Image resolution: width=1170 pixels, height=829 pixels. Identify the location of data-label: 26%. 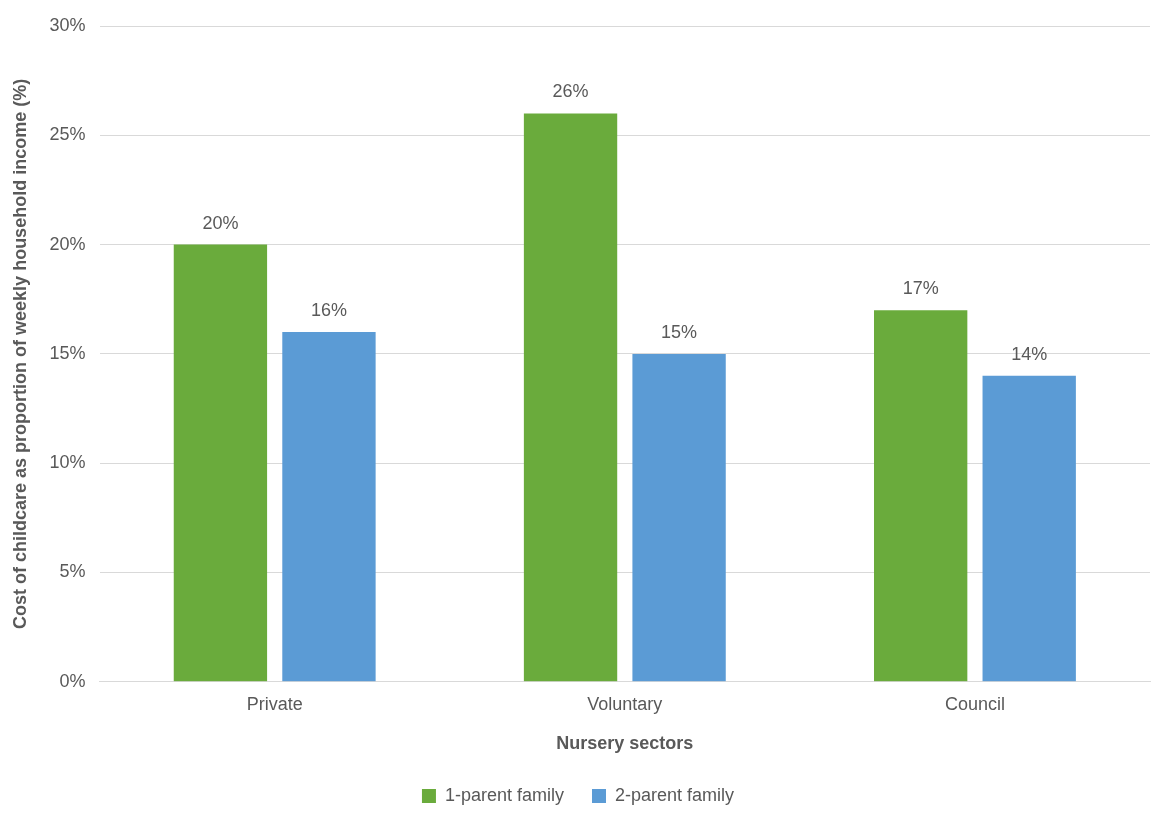
(570, 91).